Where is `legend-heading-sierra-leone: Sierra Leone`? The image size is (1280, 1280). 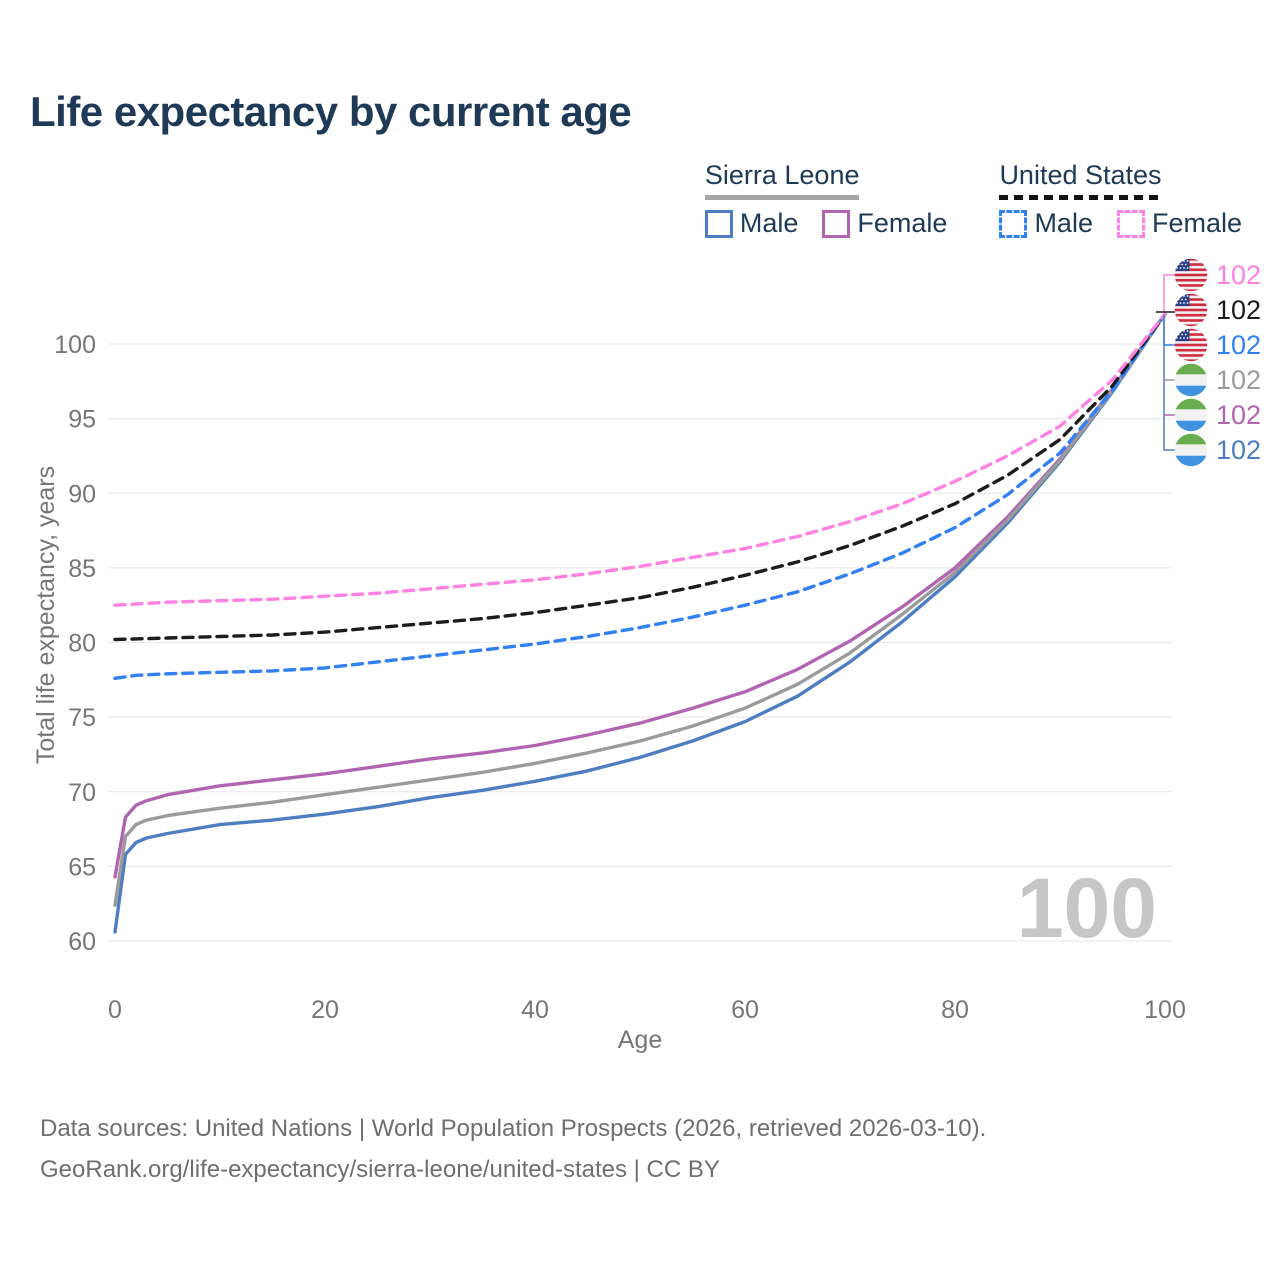 legend-heading-sierra-leone: Sierra Leone is located at coordinates (782, 180).